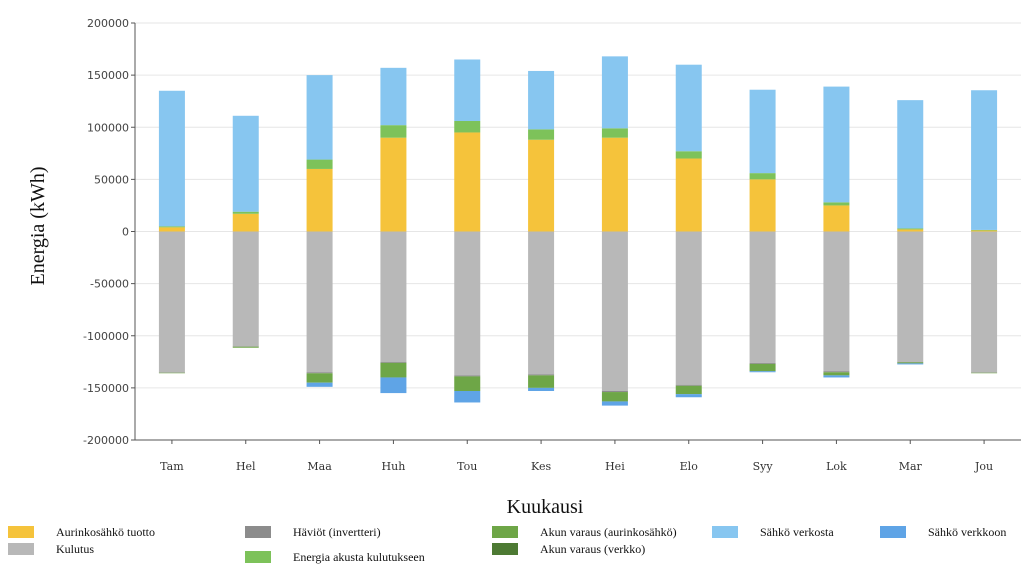  Describe the element at coordinates (106, 388) in the screenshot. I see `y-tick-label: -150000` at that location.